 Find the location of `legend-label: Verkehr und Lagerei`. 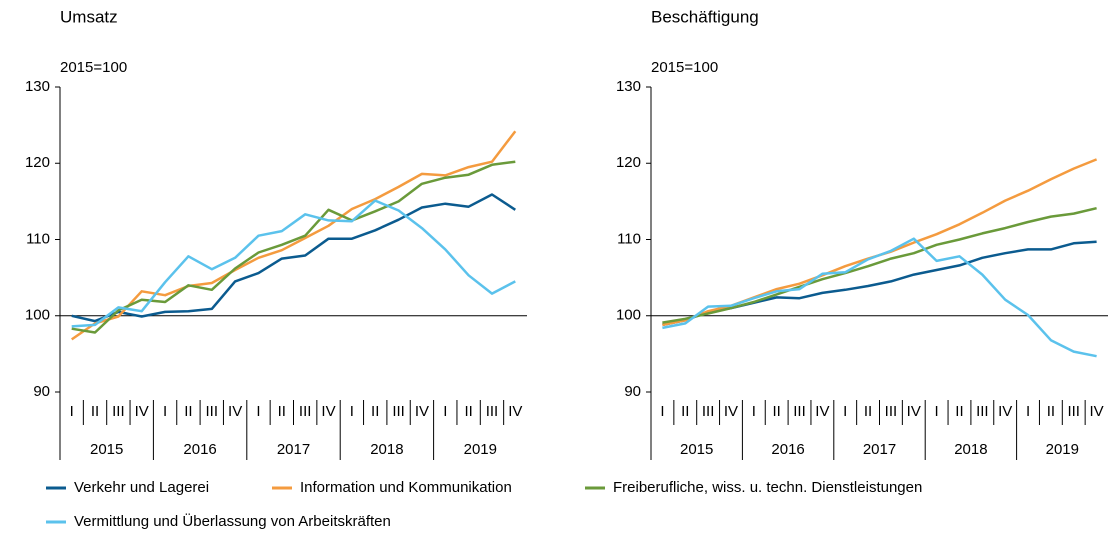

legend-label: Verkehr und Lagerei is located at coordinates (141, 487).